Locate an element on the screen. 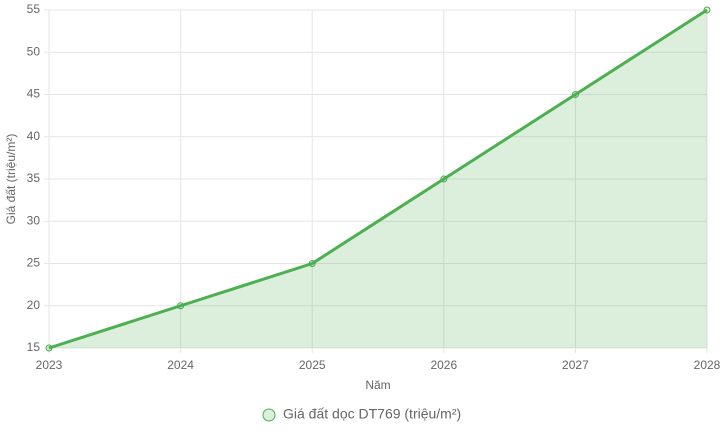  legend-marker is located at coordinates (269, 415).